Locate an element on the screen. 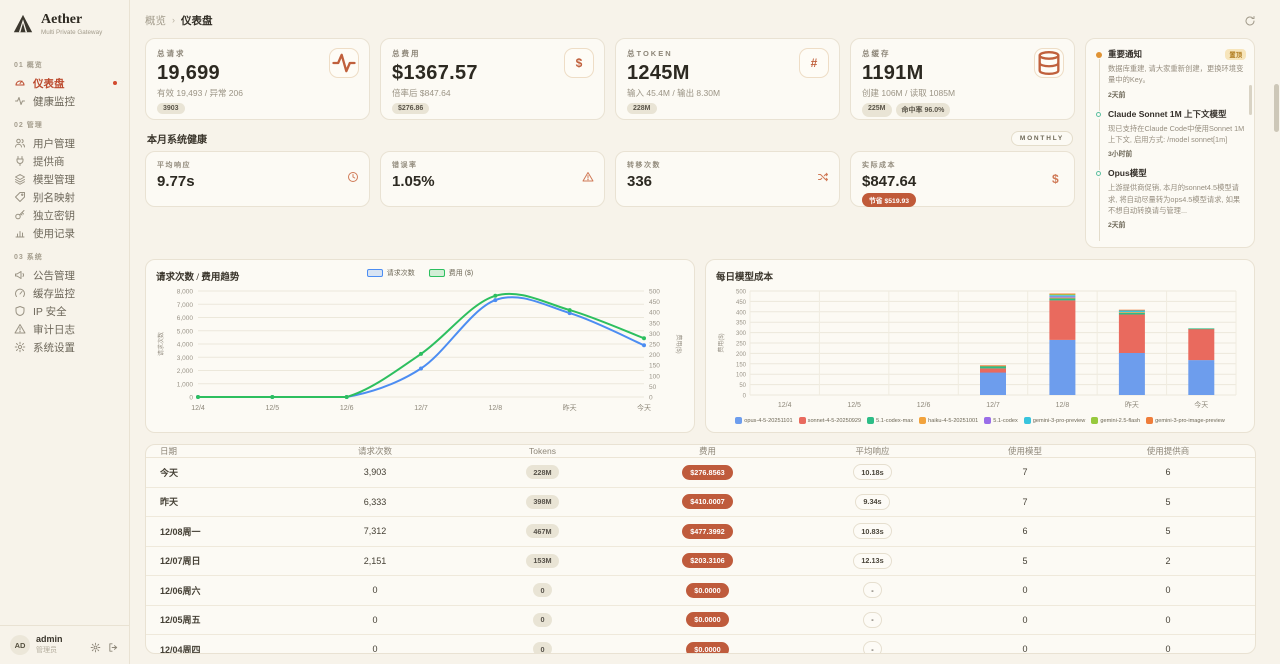 The height and width of the screenshot is (664, 1280). svg-text: 5,000 is located at coordinates (185, 331).